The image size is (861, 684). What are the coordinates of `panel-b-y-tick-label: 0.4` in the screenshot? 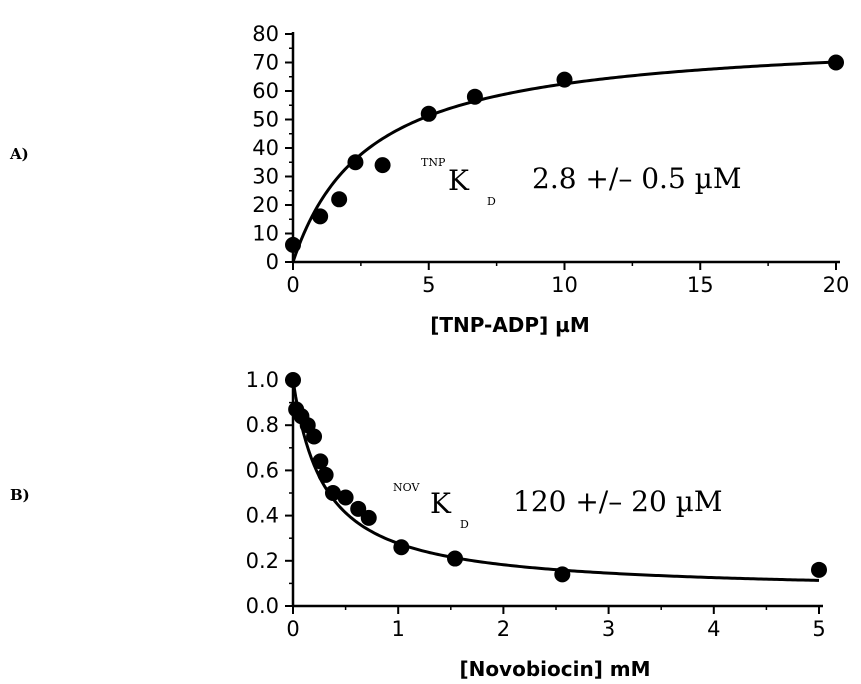 It's located at (262, 516).